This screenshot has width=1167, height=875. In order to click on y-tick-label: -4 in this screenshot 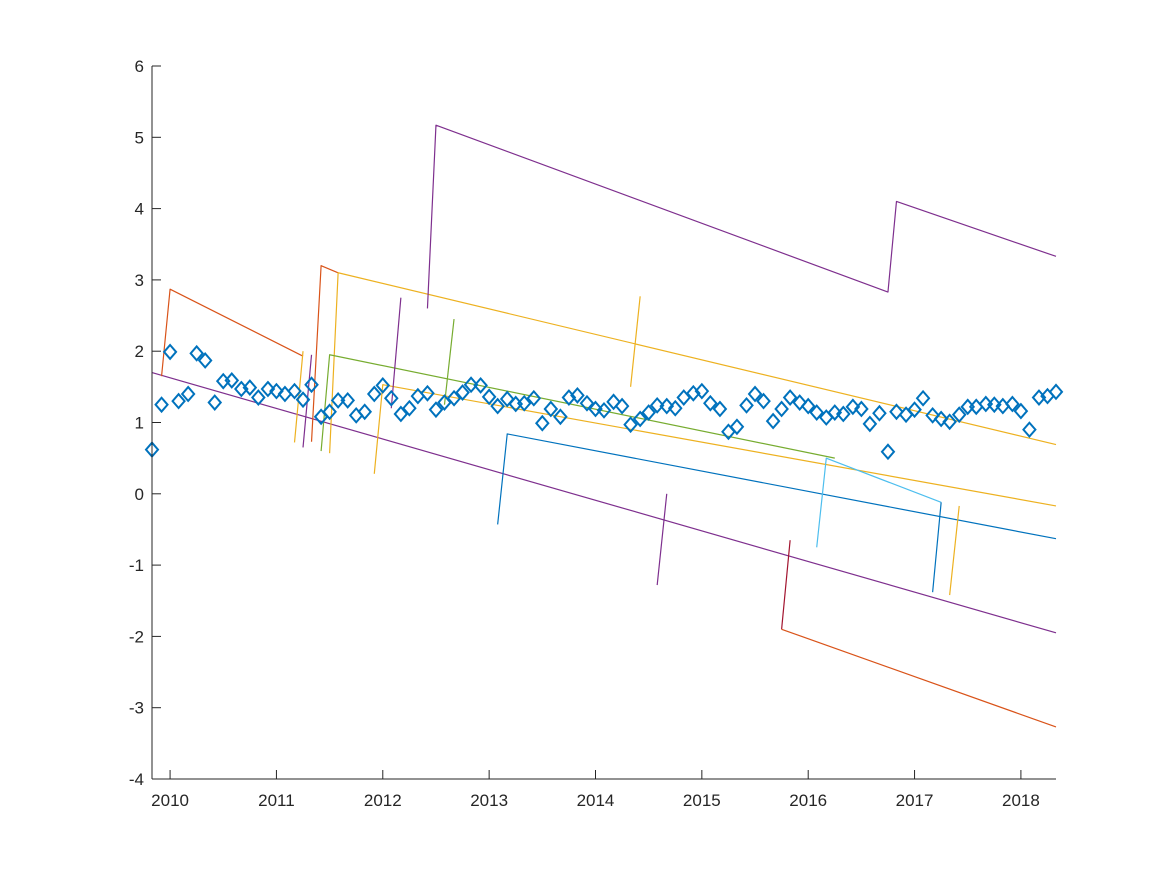, I will do `click(136, 779)`.